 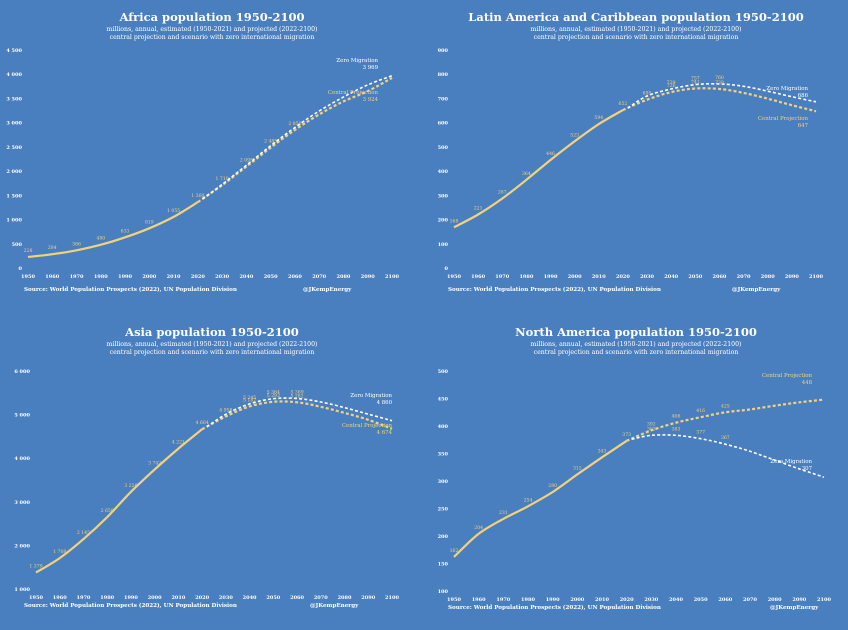 I want to click on y-tick-label: 1 000, so click(x=14, y=221).